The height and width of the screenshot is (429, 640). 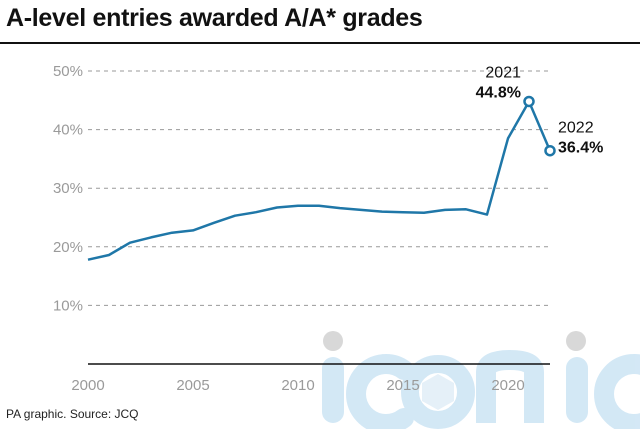 I want to click on x-tick-labels: 2000 2005 2010 2015 2020, so click(x=297, y=385).